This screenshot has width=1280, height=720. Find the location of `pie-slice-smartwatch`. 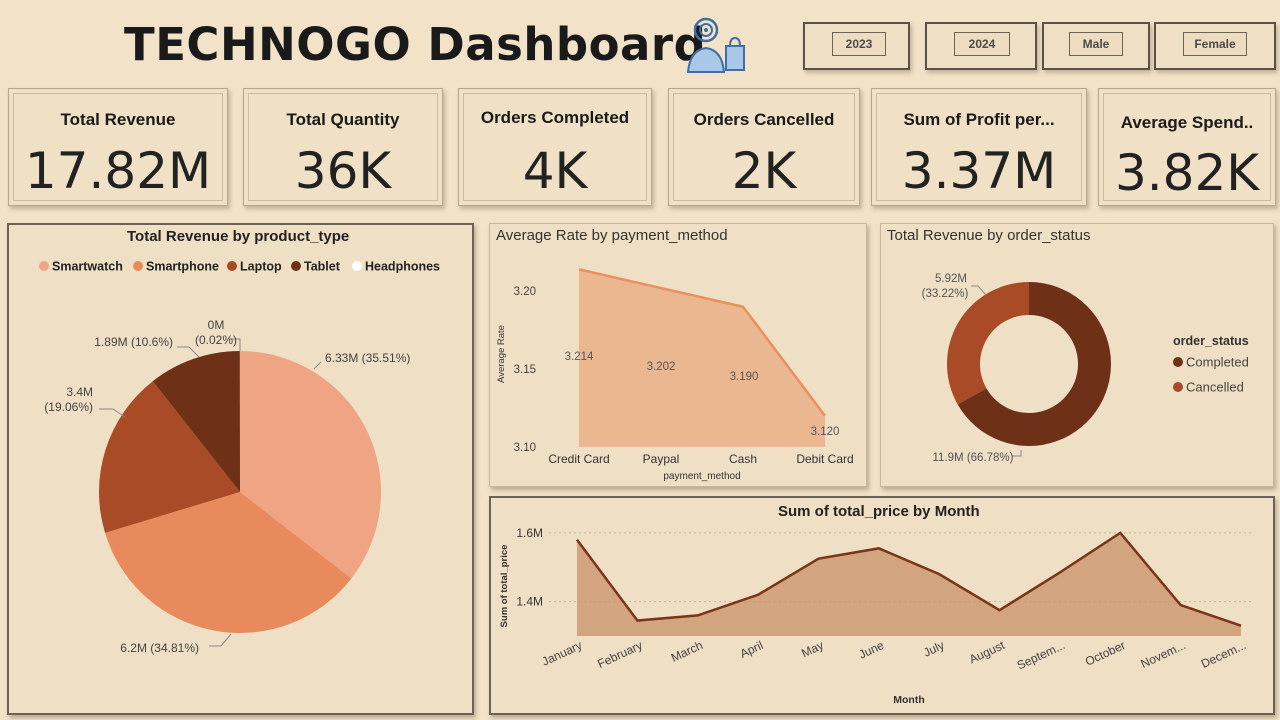

pie-slice-smartwatch is located at coordinates (310, 465).